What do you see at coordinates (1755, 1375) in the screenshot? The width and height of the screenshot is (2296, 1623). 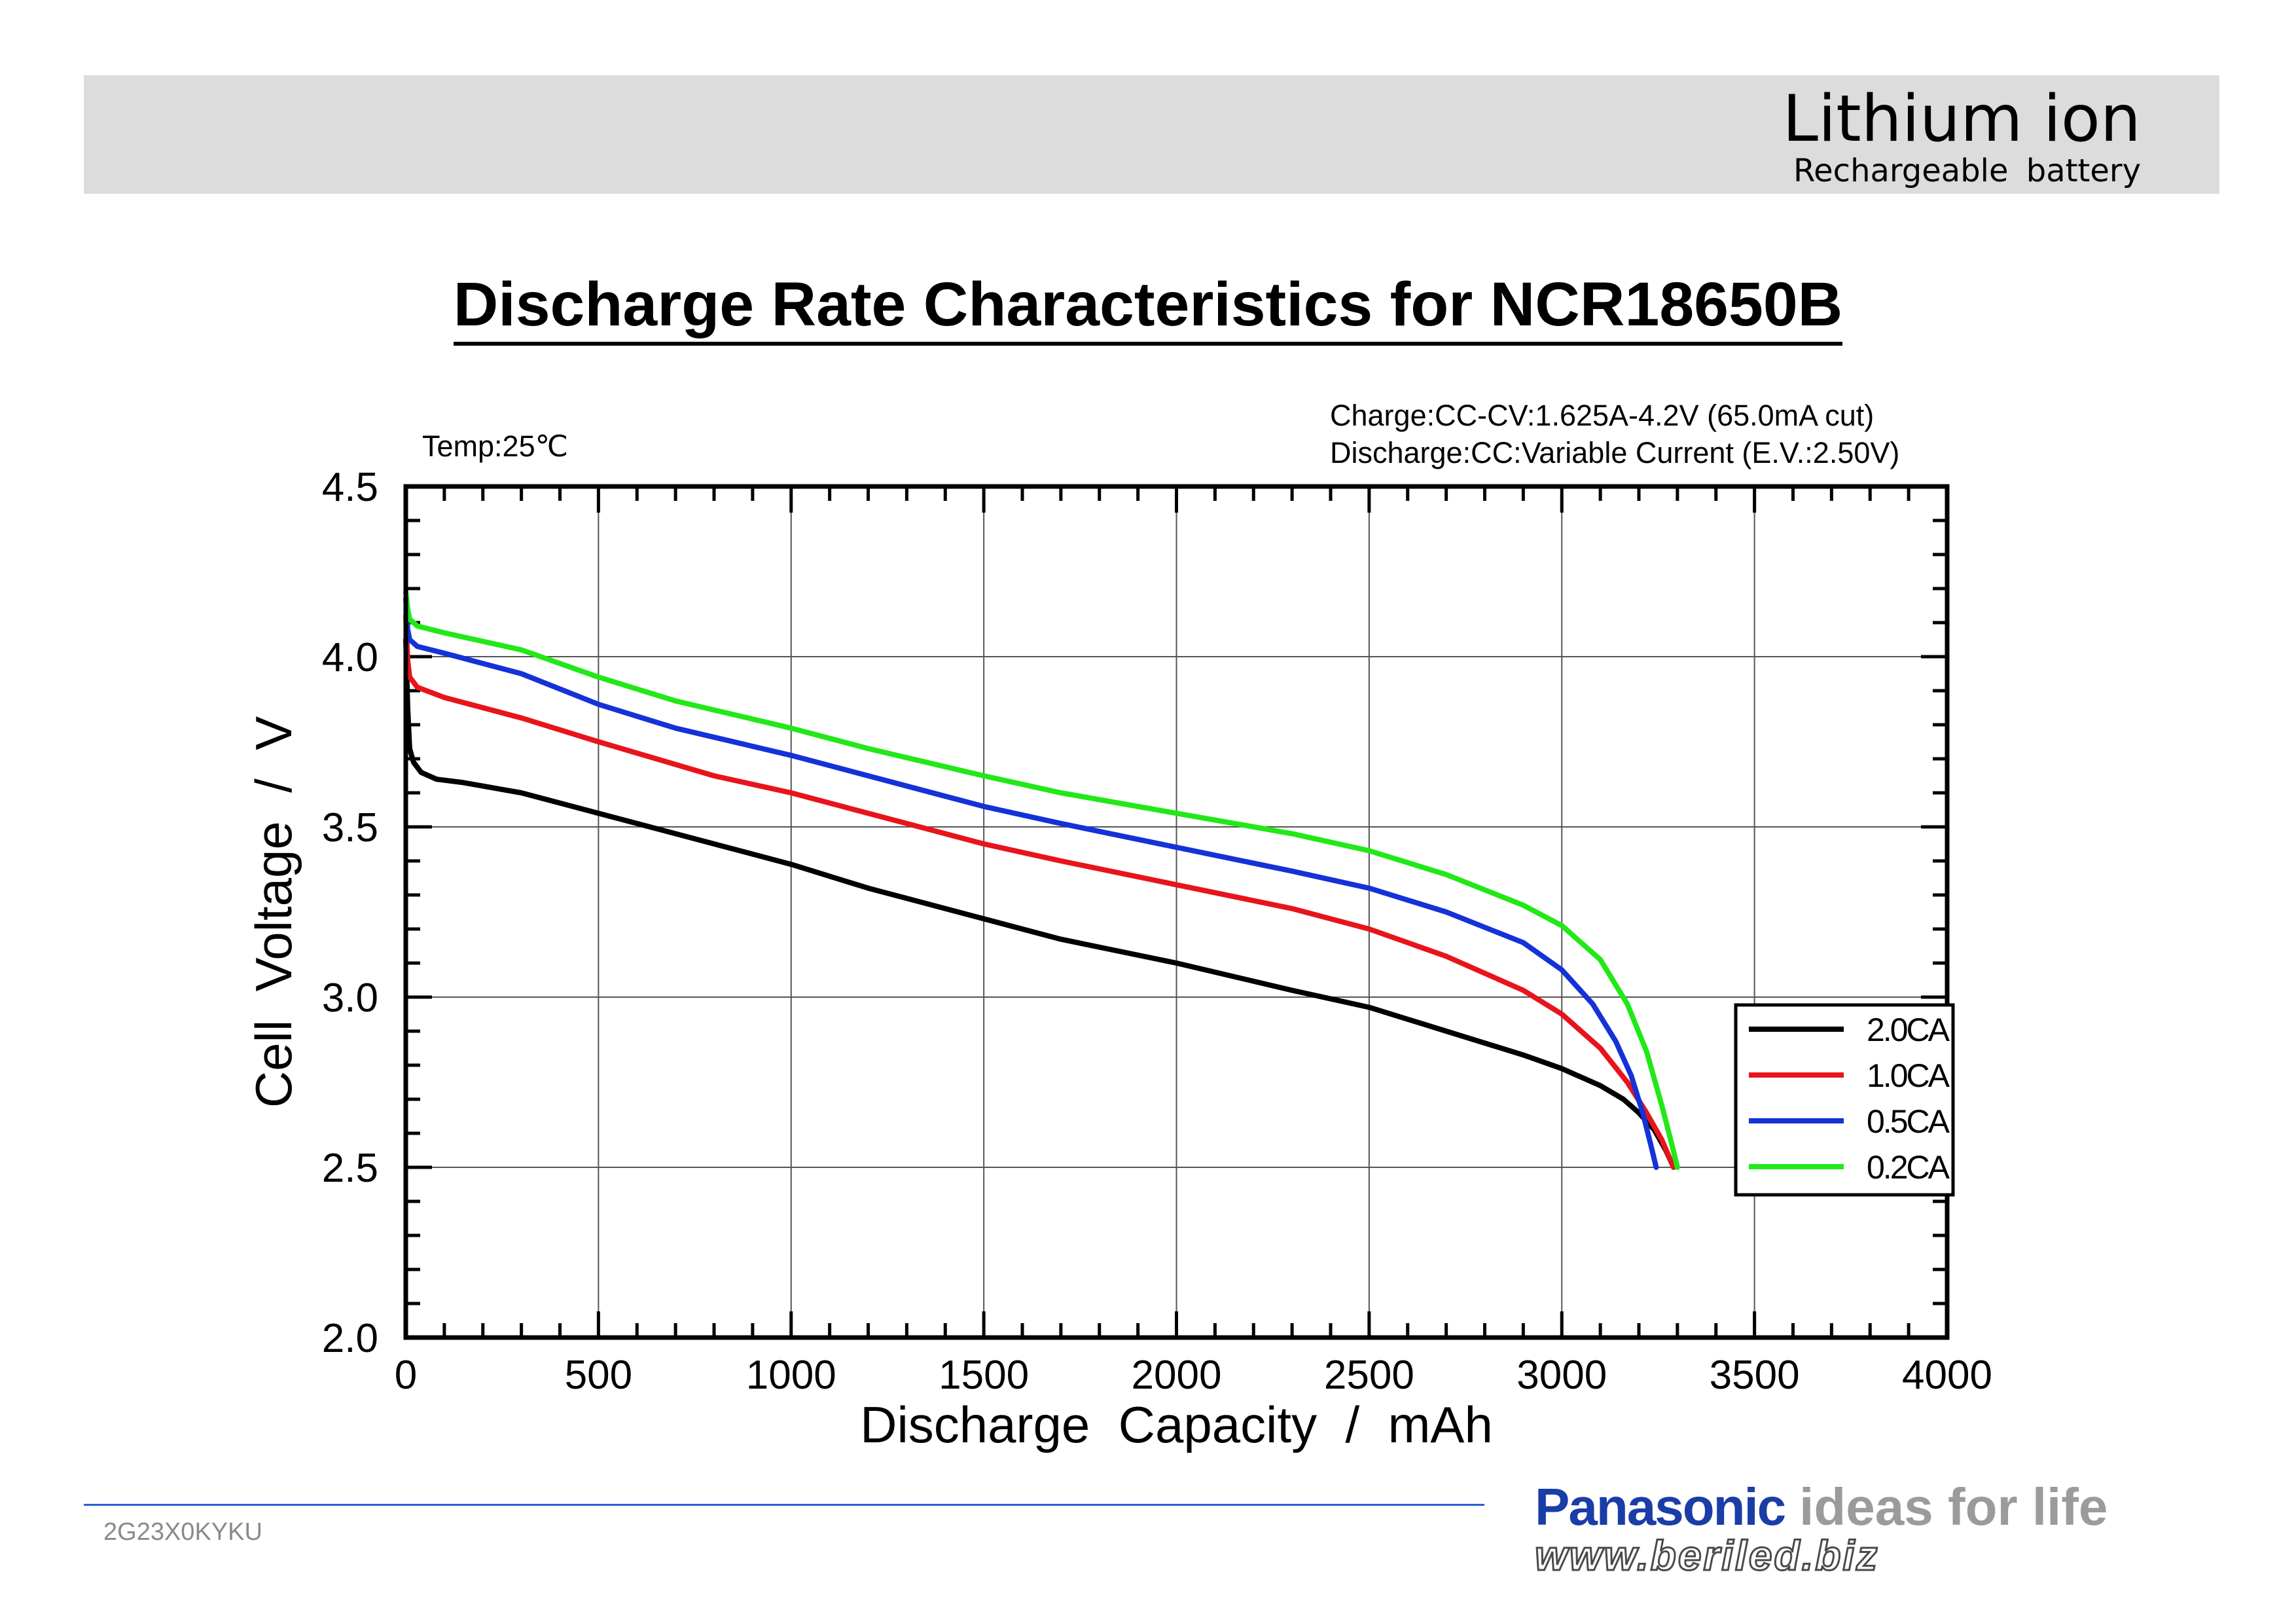 I see `x-tick-label: 3500` at bounding box center [1755, 1375].